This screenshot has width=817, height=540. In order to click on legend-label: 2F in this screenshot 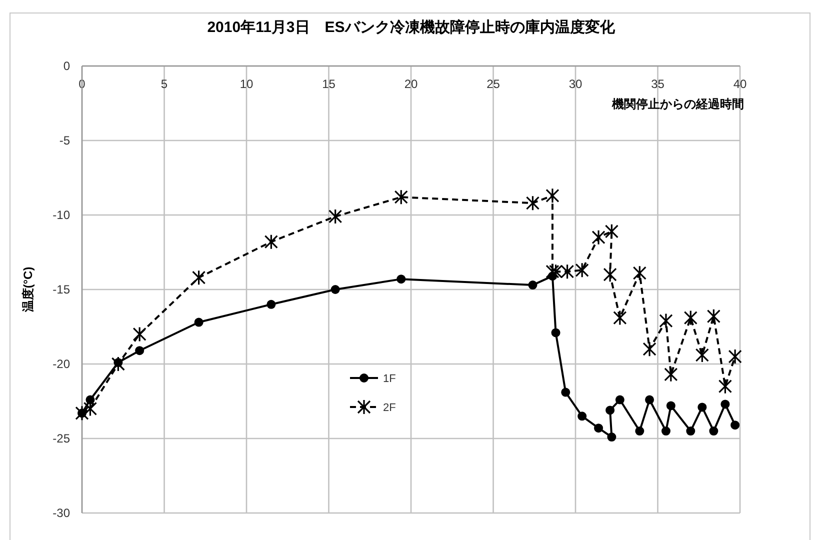, I will do `click(389, 408)`.